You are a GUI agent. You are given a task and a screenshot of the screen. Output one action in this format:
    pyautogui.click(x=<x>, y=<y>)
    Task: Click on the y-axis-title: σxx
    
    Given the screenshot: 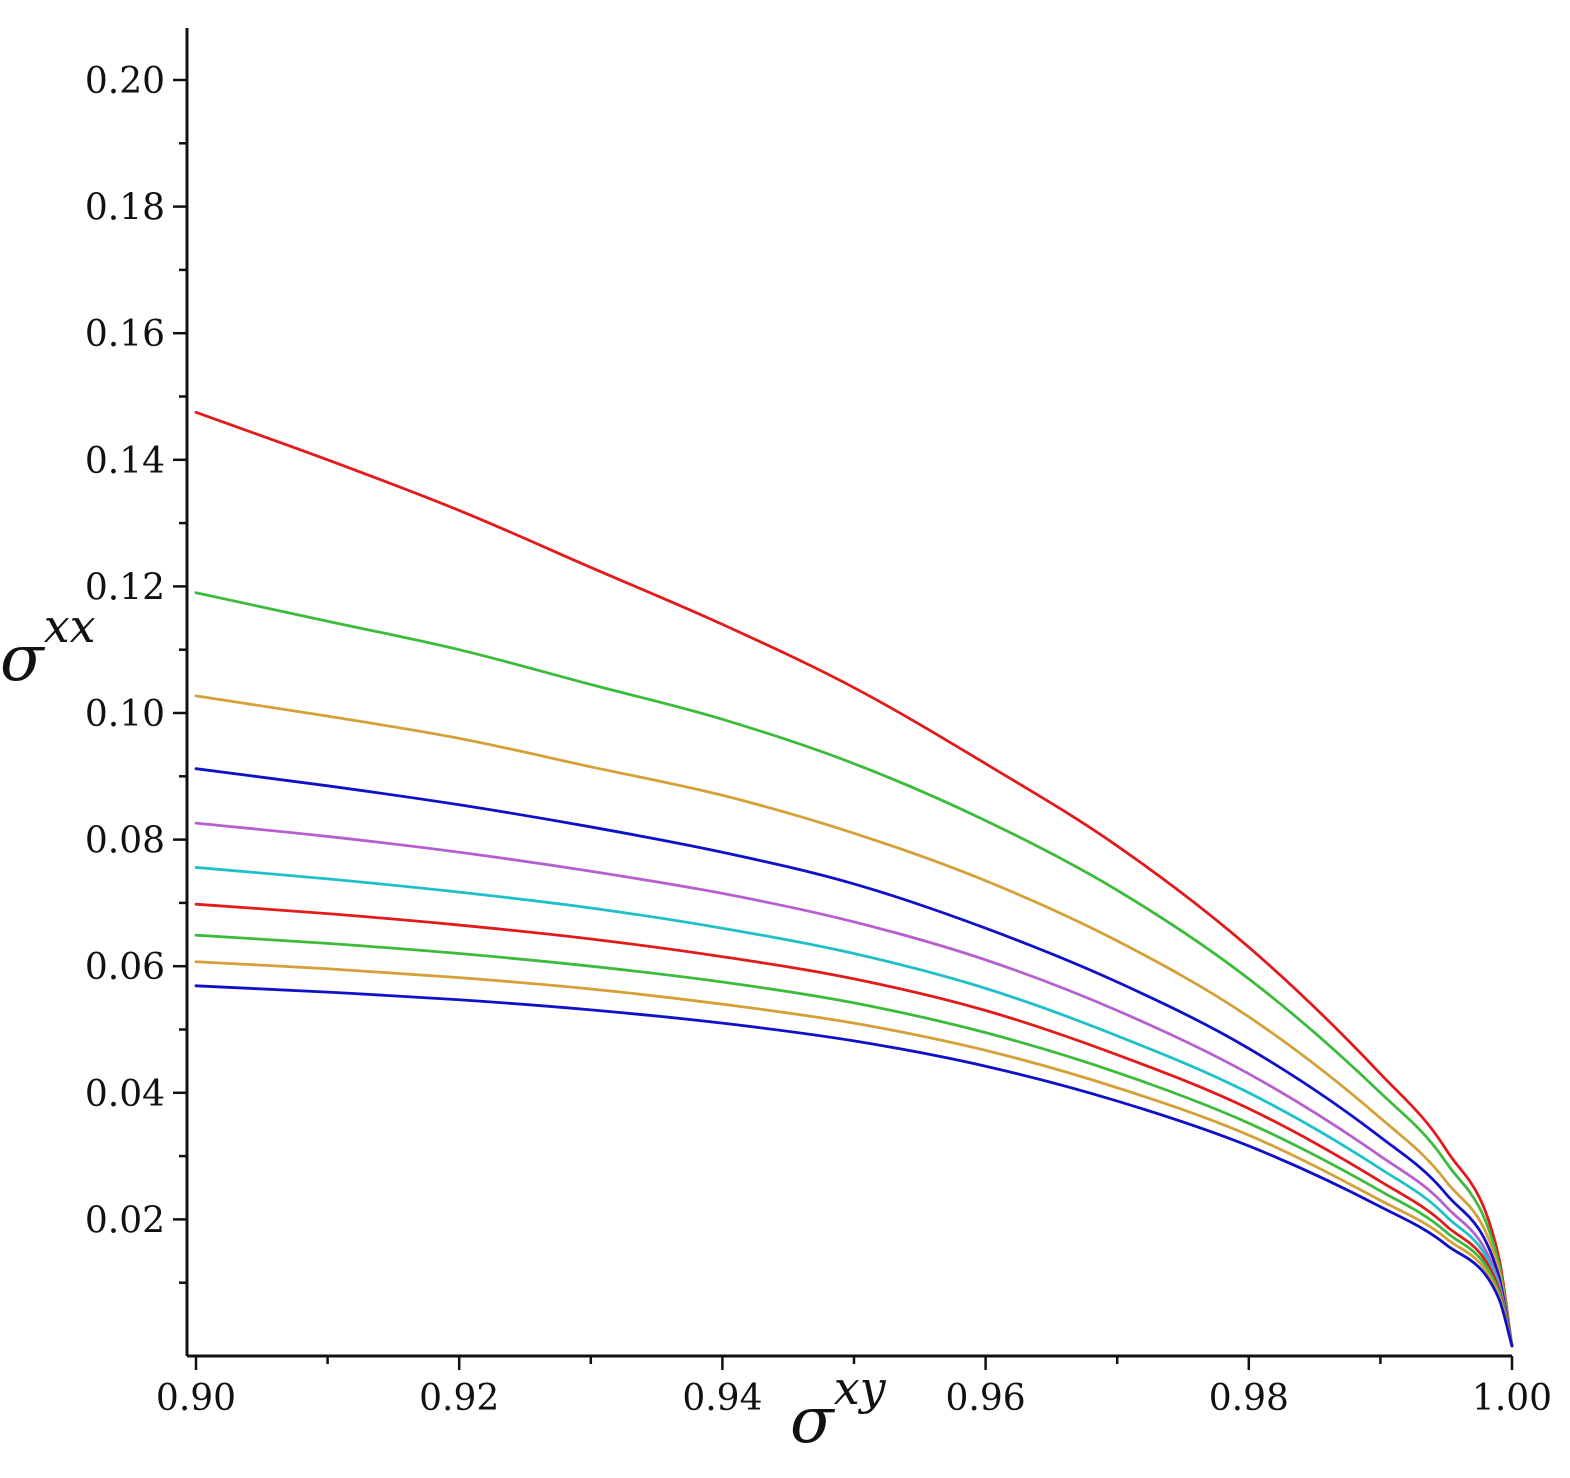 What is the action you would take?
    pyautogui.click(x=48, y=647)
    